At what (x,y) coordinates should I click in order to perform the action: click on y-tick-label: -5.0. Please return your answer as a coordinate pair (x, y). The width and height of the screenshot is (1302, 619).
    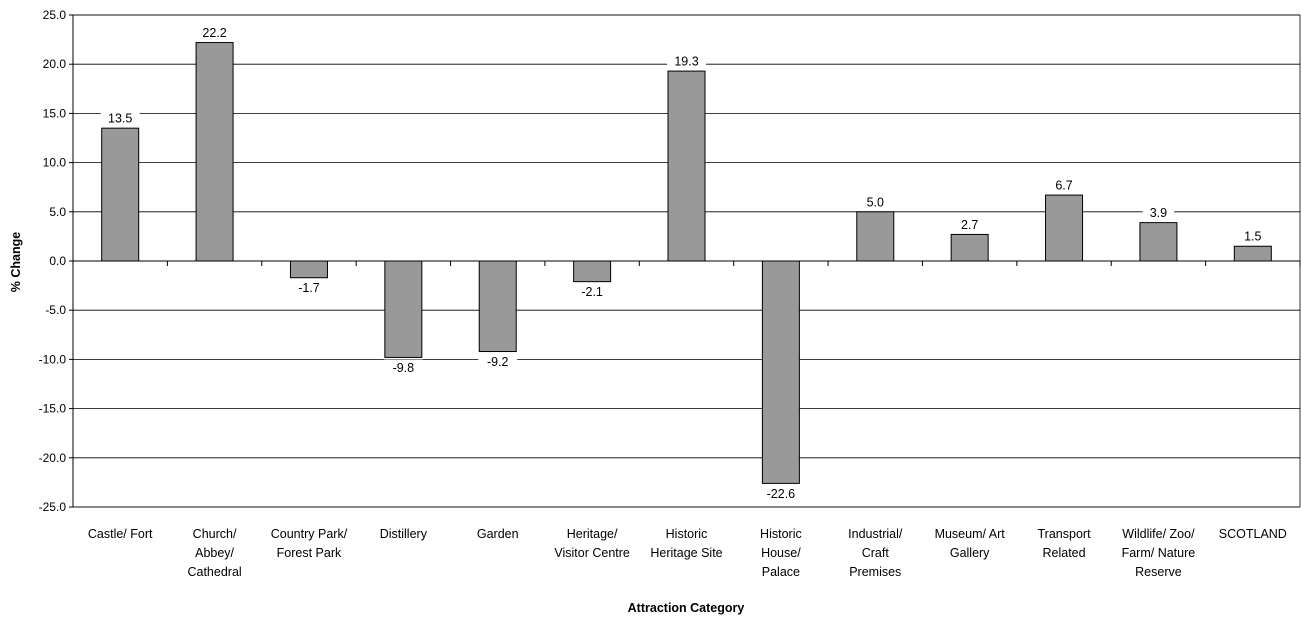
    Looking at the image, I should click on (55, 310).